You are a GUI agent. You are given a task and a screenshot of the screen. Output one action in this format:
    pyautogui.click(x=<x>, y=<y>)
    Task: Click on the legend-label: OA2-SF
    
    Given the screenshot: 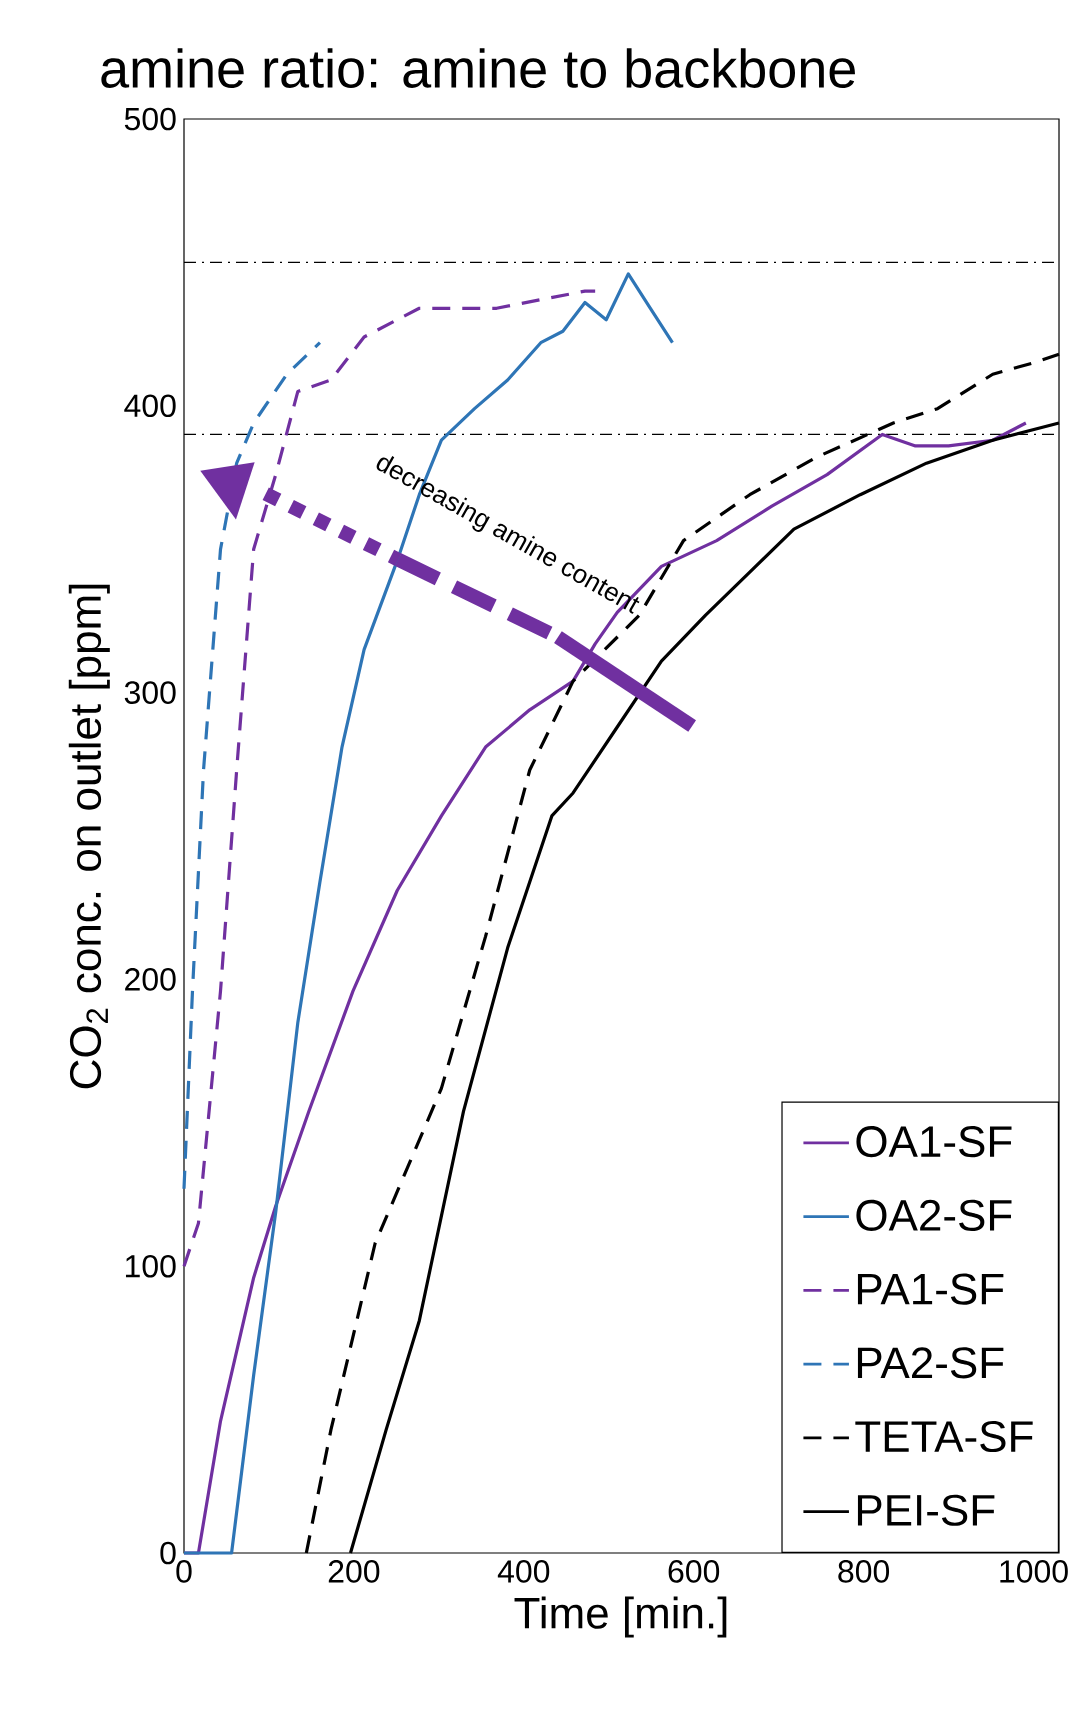 What is the action you would take?
    pyautogui.click(x=934, y=1215)
    